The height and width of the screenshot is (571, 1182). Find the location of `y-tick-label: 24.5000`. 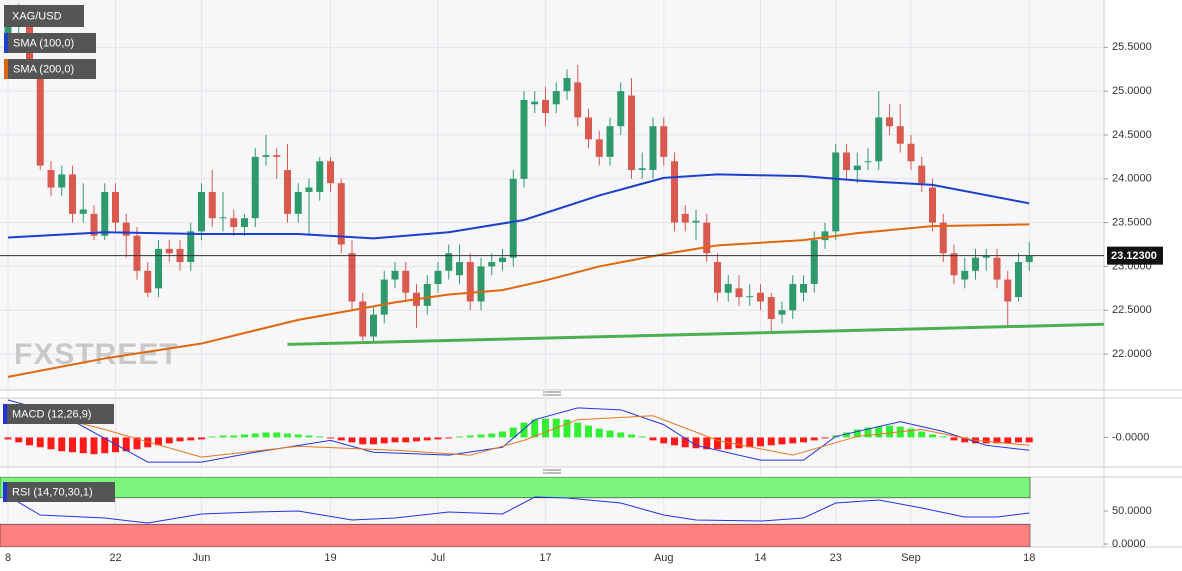

y-tick-label: 24.5000 is located at coordinates (1132, 135).